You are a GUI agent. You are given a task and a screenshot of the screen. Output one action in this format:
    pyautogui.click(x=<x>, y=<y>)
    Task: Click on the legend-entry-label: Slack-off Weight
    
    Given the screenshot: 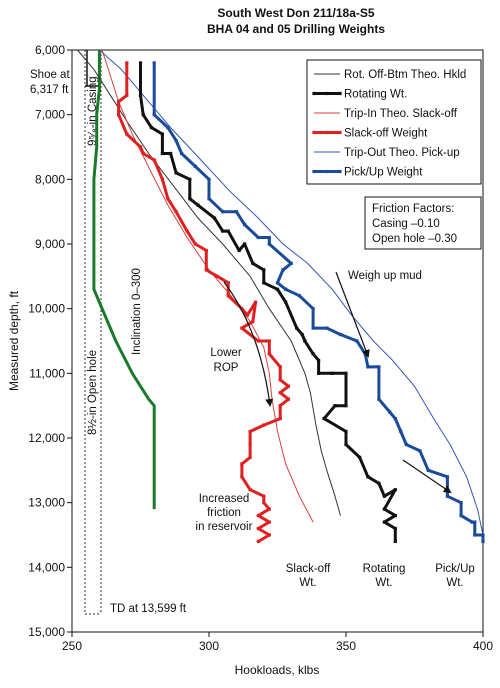 What is the action you would take?
    pyautogui.click(x=386, y=134)
    